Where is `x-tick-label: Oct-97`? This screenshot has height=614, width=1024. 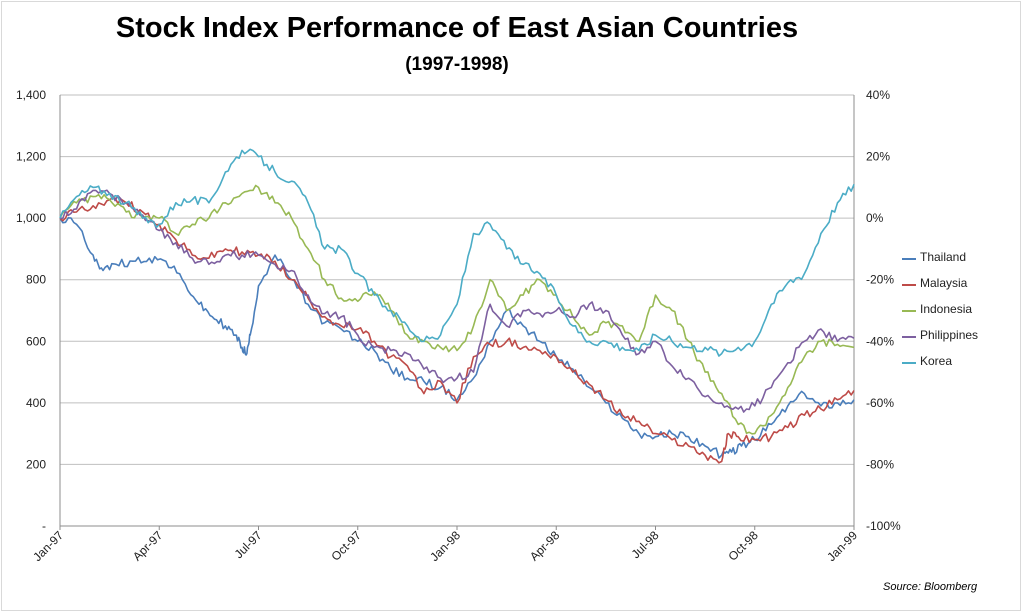 x-tick-label: Oct-97 is located at coordinates (347, 546).